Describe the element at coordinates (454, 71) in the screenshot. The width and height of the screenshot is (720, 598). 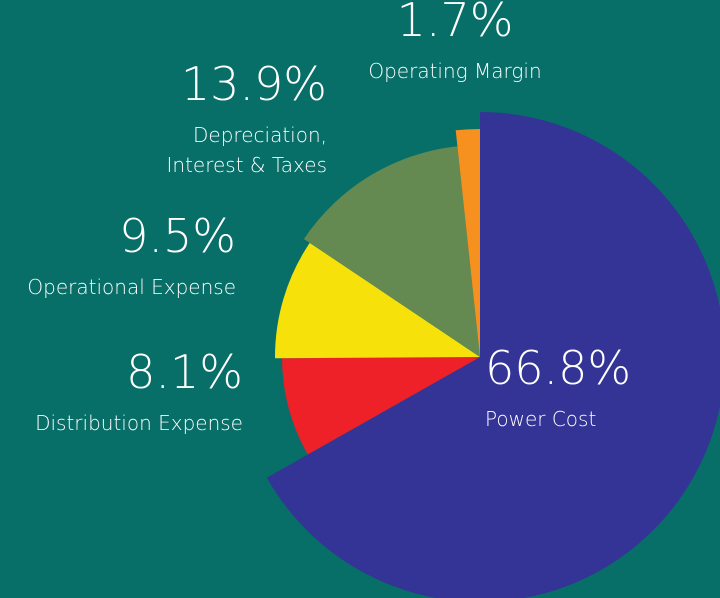
I see `slice-label: Operating Margin` at that location.